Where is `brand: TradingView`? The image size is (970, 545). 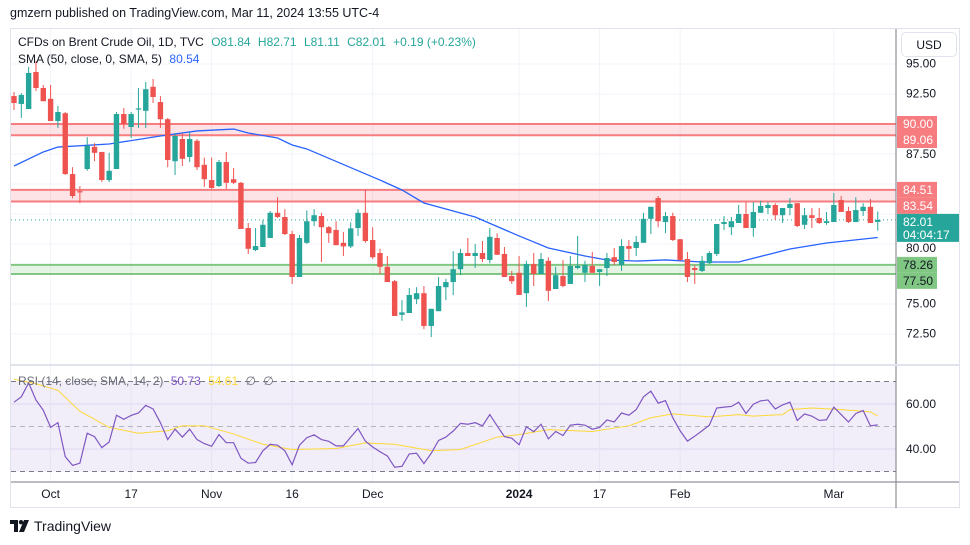
brand: TradingView is located at coordinates (60, 526).